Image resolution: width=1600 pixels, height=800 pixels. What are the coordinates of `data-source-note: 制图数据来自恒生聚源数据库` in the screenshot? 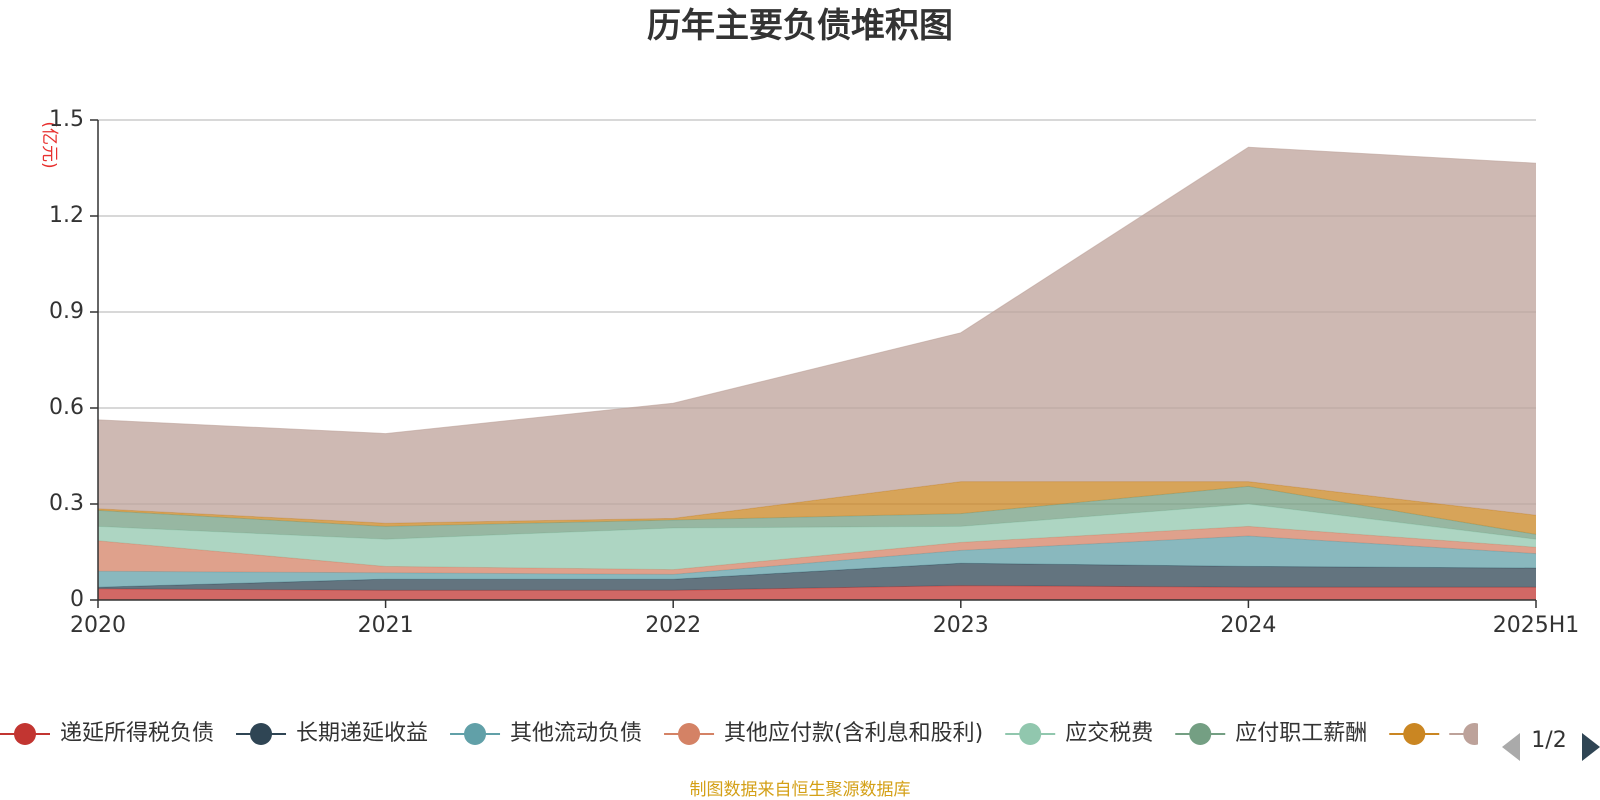 It's located at (800, 790).